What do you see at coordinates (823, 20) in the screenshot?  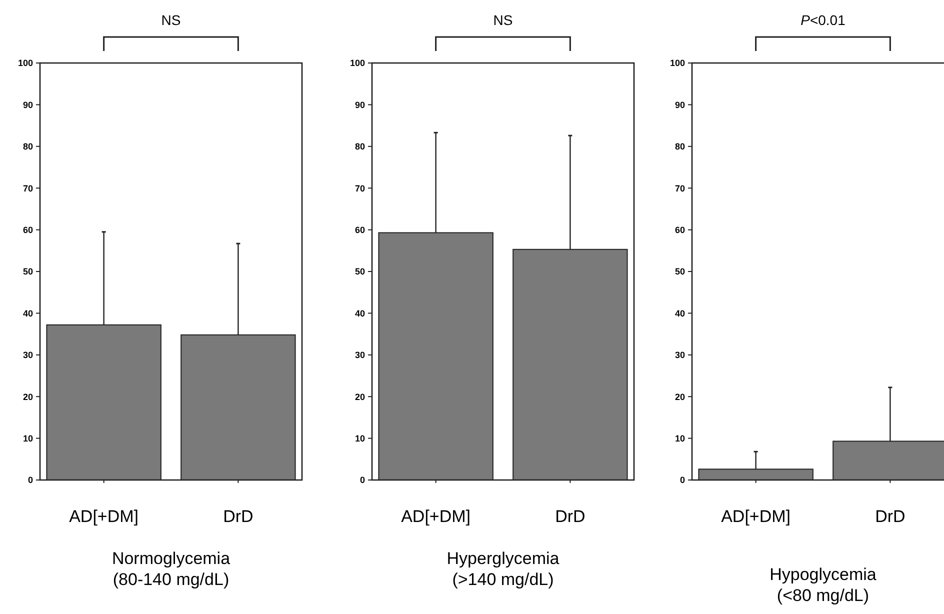 I see `text: P<0.01` at bounding box center [823, 20].